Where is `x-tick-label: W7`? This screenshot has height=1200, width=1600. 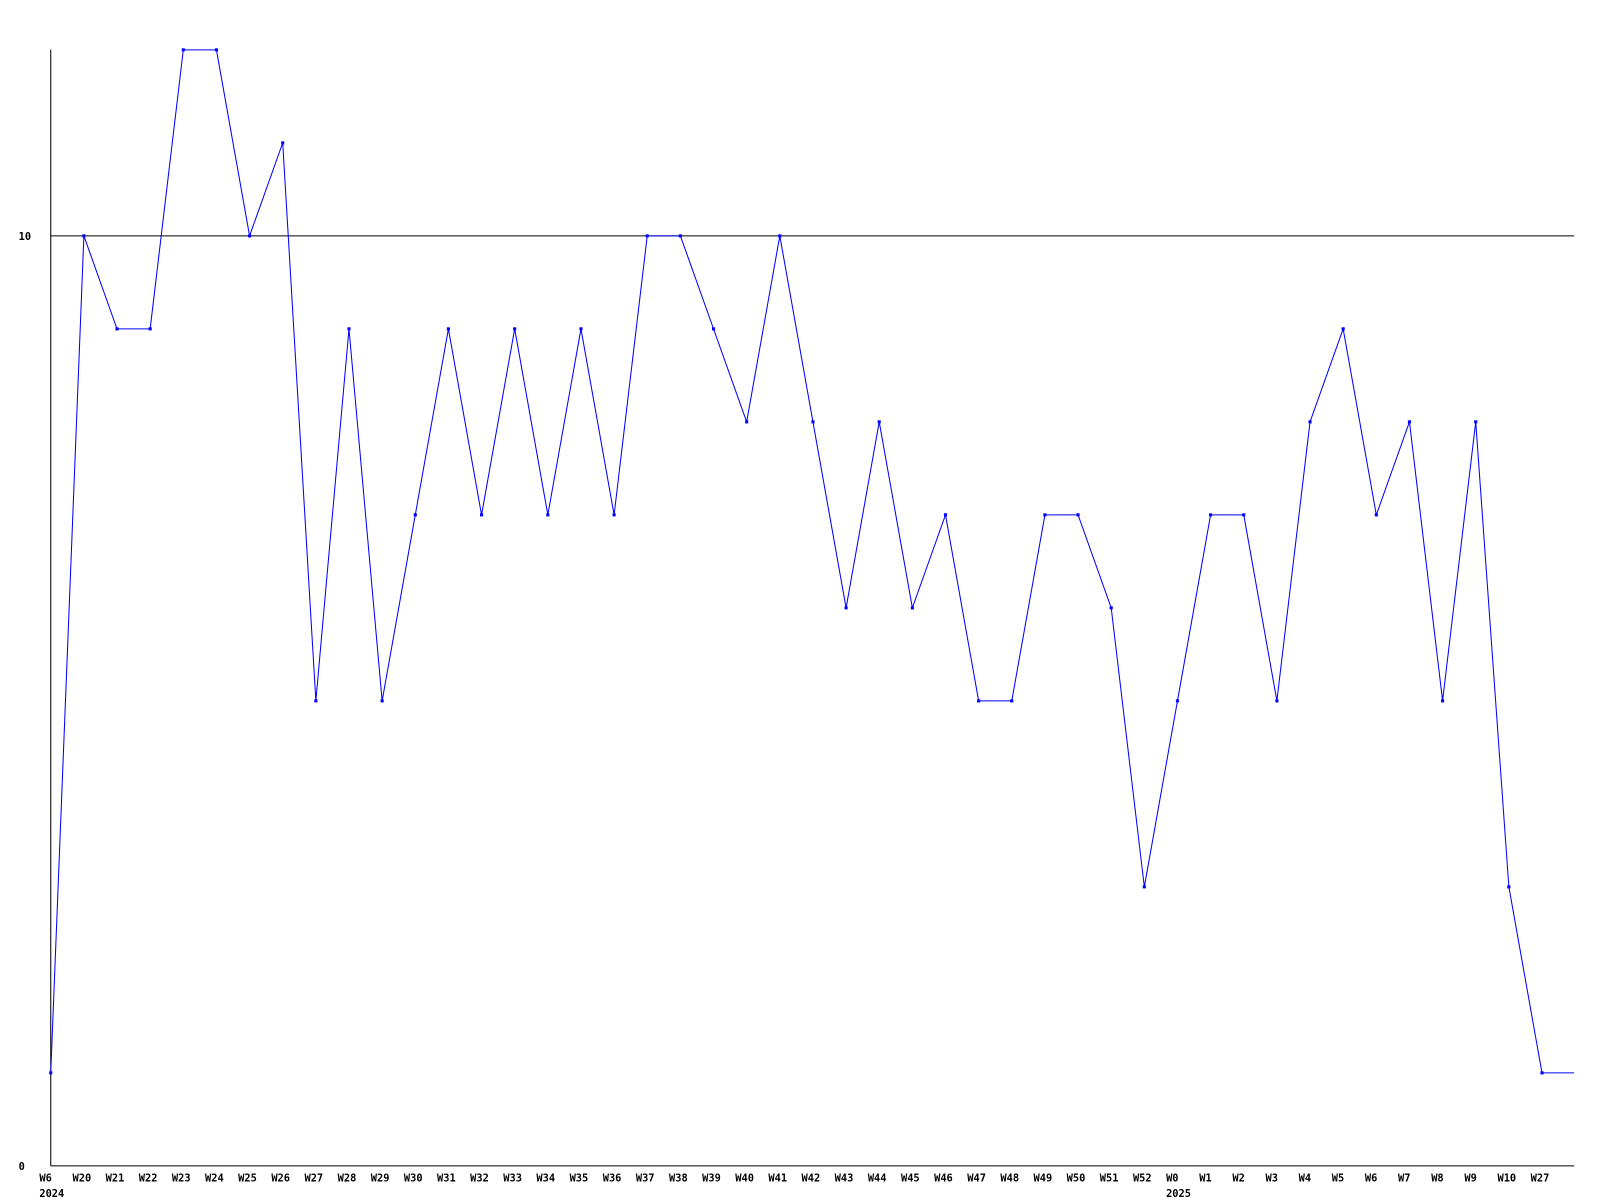 x-tick-label: W7 is located at coordinates (1404, 1178).